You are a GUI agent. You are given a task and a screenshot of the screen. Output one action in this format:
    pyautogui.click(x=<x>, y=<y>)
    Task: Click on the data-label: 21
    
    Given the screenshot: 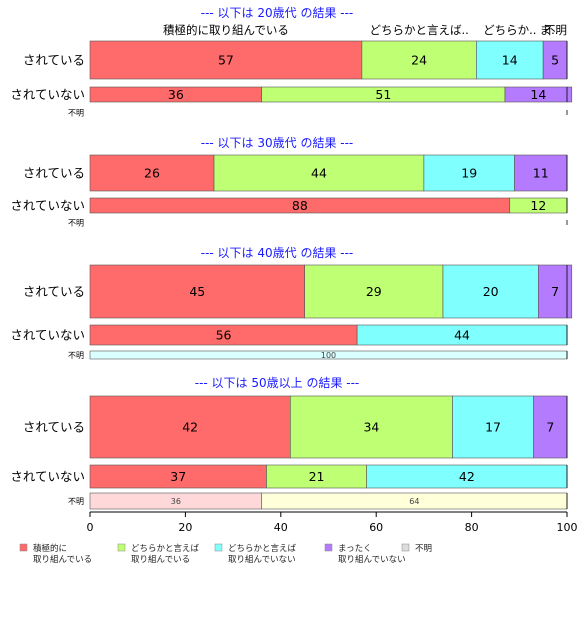 What is the action you would take?
    pyautogui.click(x=317, y=476)
    